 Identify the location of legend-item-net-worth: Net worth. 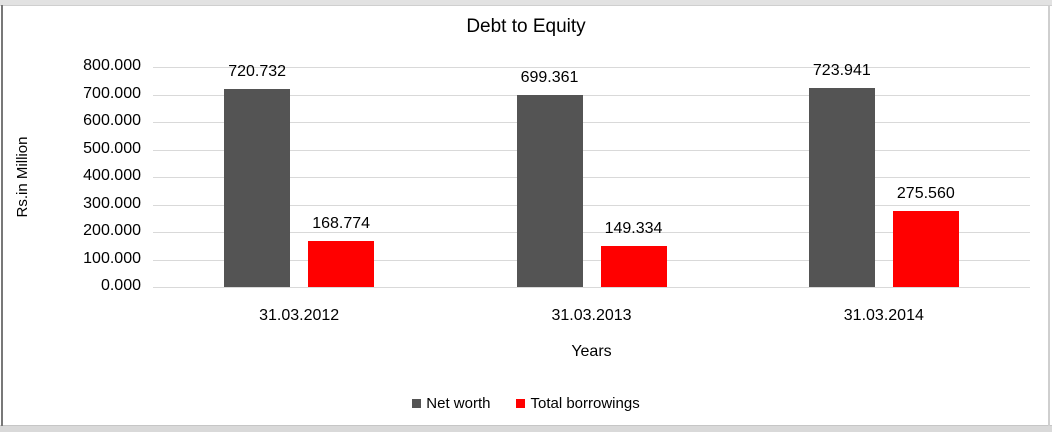
(451, 403).